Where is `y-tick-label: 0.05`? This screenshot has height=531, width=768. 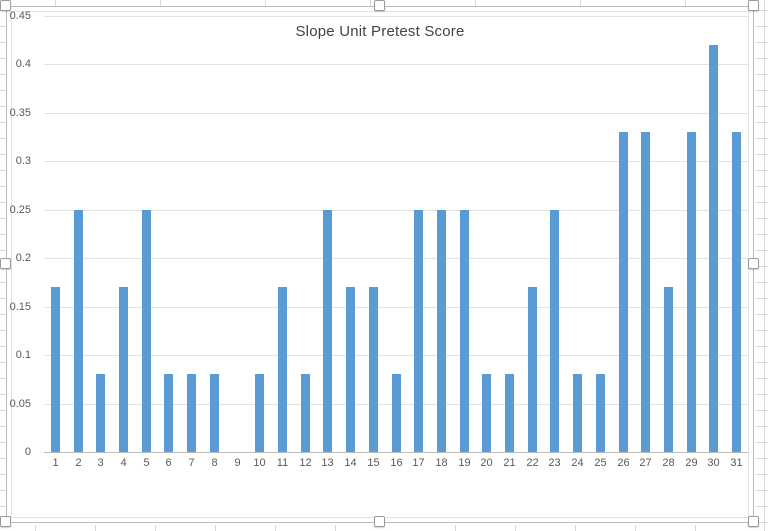 y-tick-label: 0.05 is located at coordinates (20, 404).